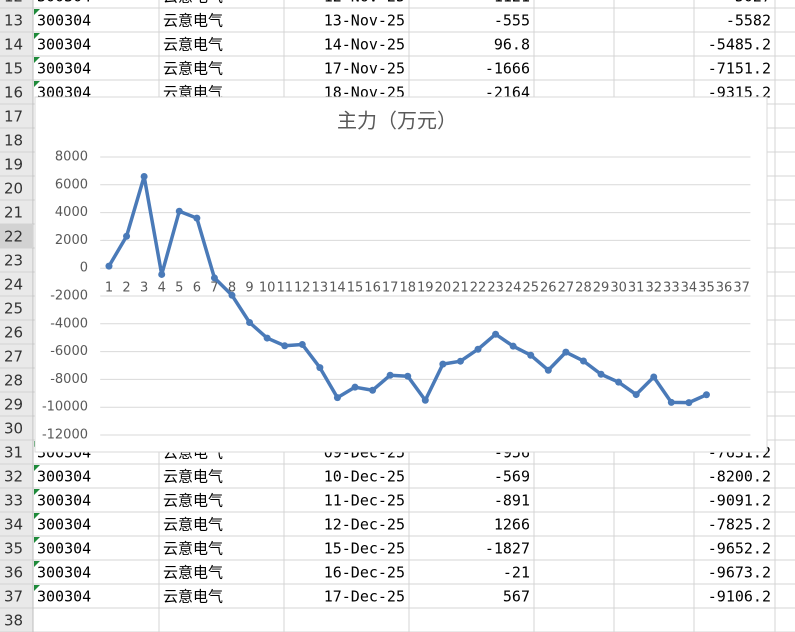 Image resolution: width=795 pixels, height=632 pixels. Describe the element at coordinates (13, 117) in the screenshot. I see `row-number: 17` at that location.